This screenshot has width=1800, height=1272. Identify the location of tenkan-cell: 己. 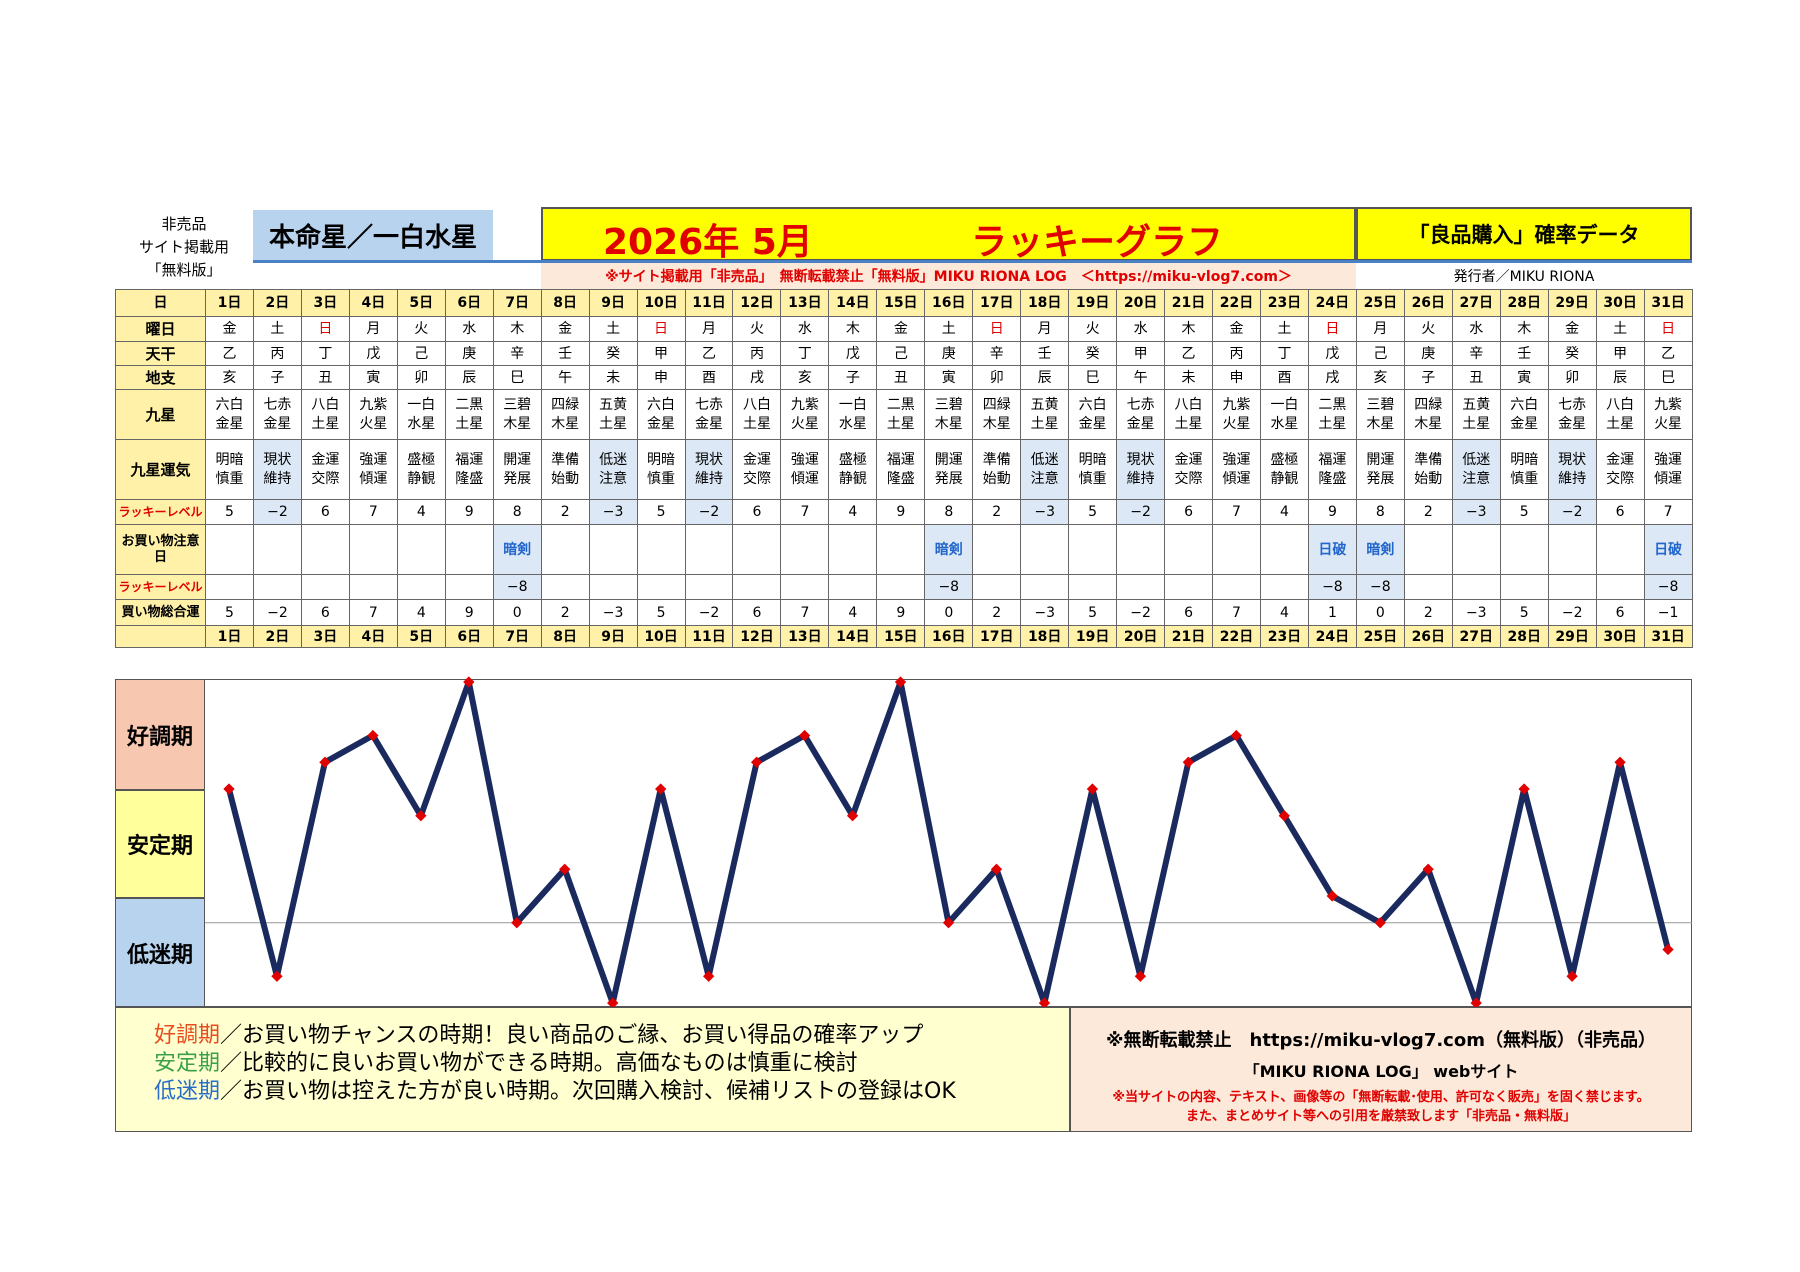
(421, 353).